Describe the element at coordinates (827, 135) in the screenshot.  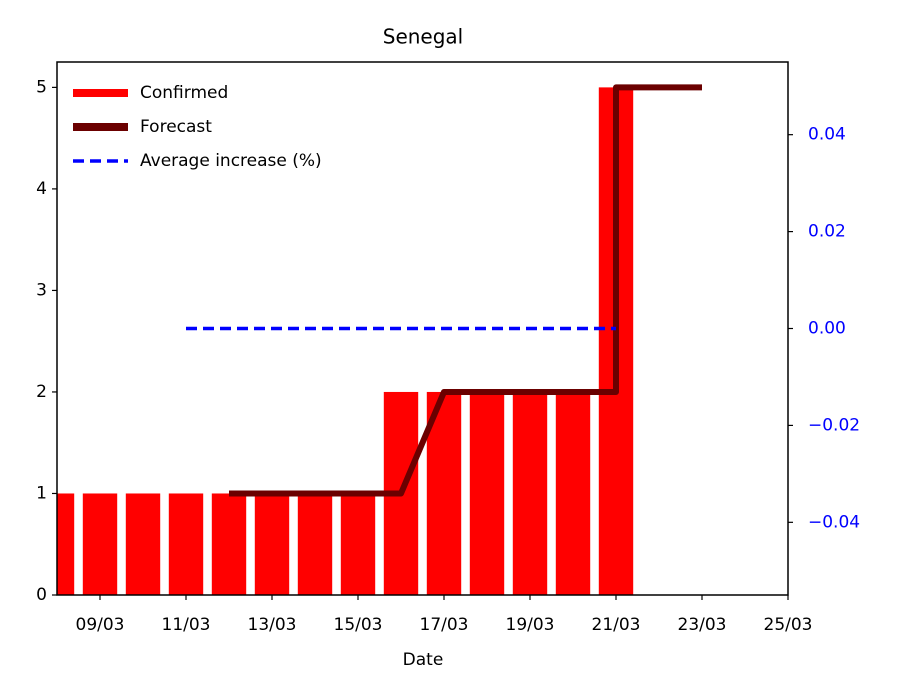
I see `y2-tick-label: 0.04` at that location.